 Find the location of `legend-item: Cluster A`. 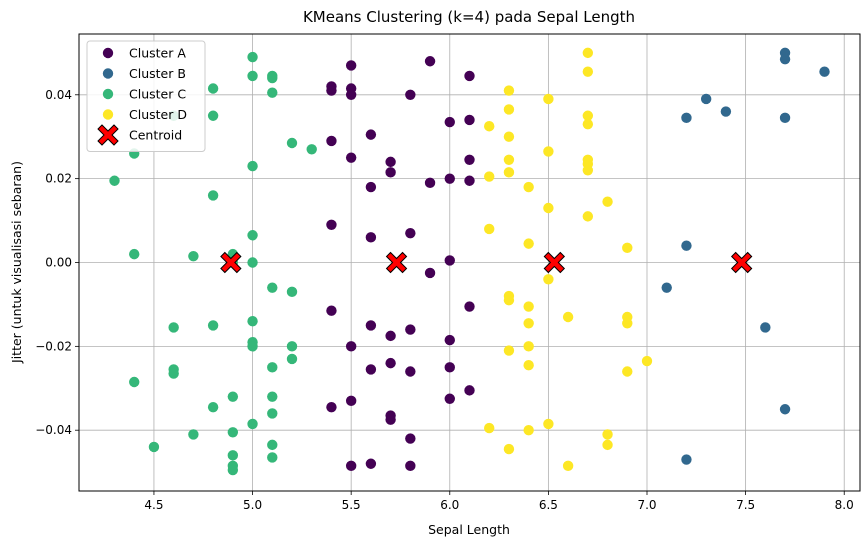

legend-item: Cluster A is located at coordinates (144, 53).